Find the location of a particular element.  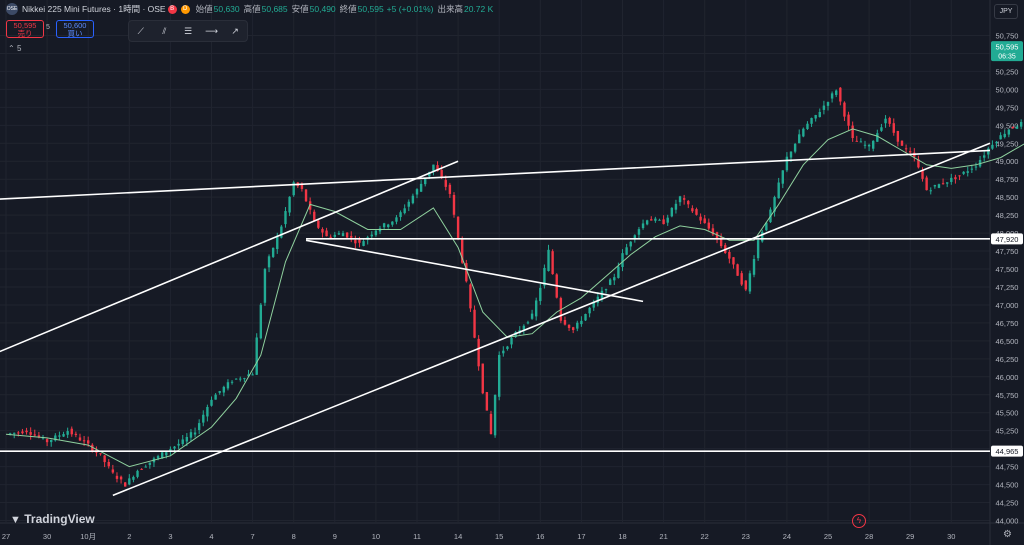

change-value: +5 (+0.01%) is located at coordinates (410, 9).